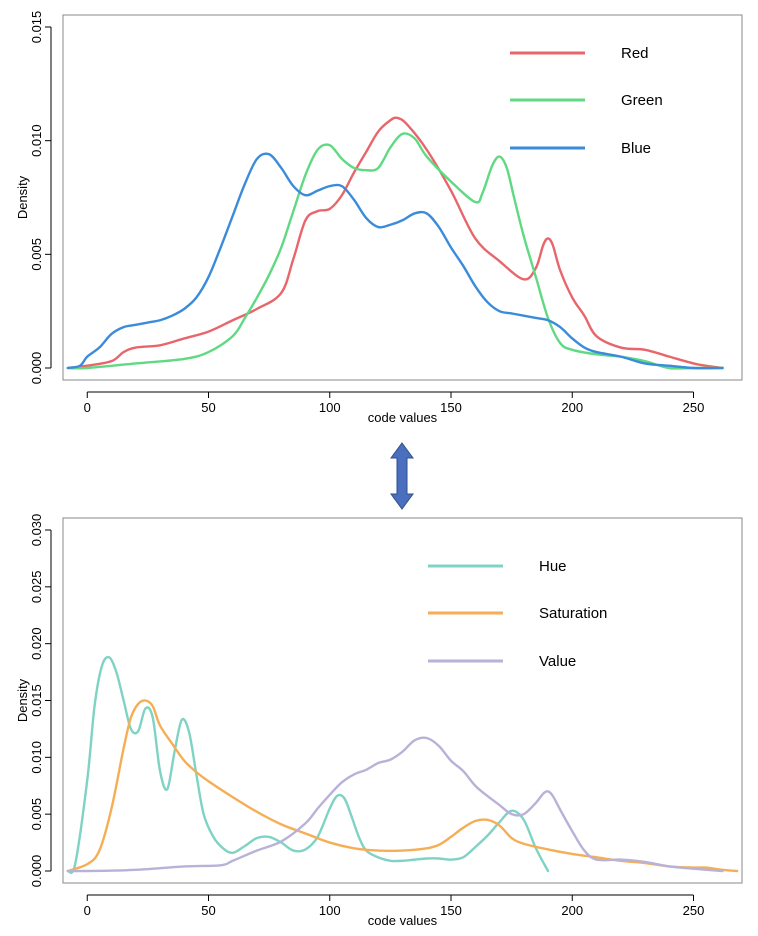  I want to click on series-line-value, so click(395, 804).